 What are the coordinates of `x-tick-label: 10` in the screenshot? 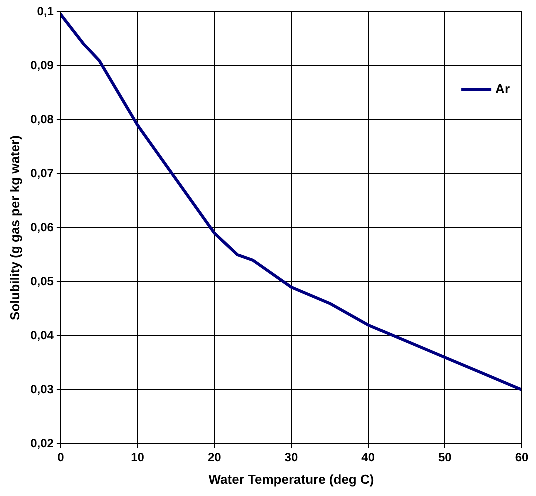 It's located at (138, 457).